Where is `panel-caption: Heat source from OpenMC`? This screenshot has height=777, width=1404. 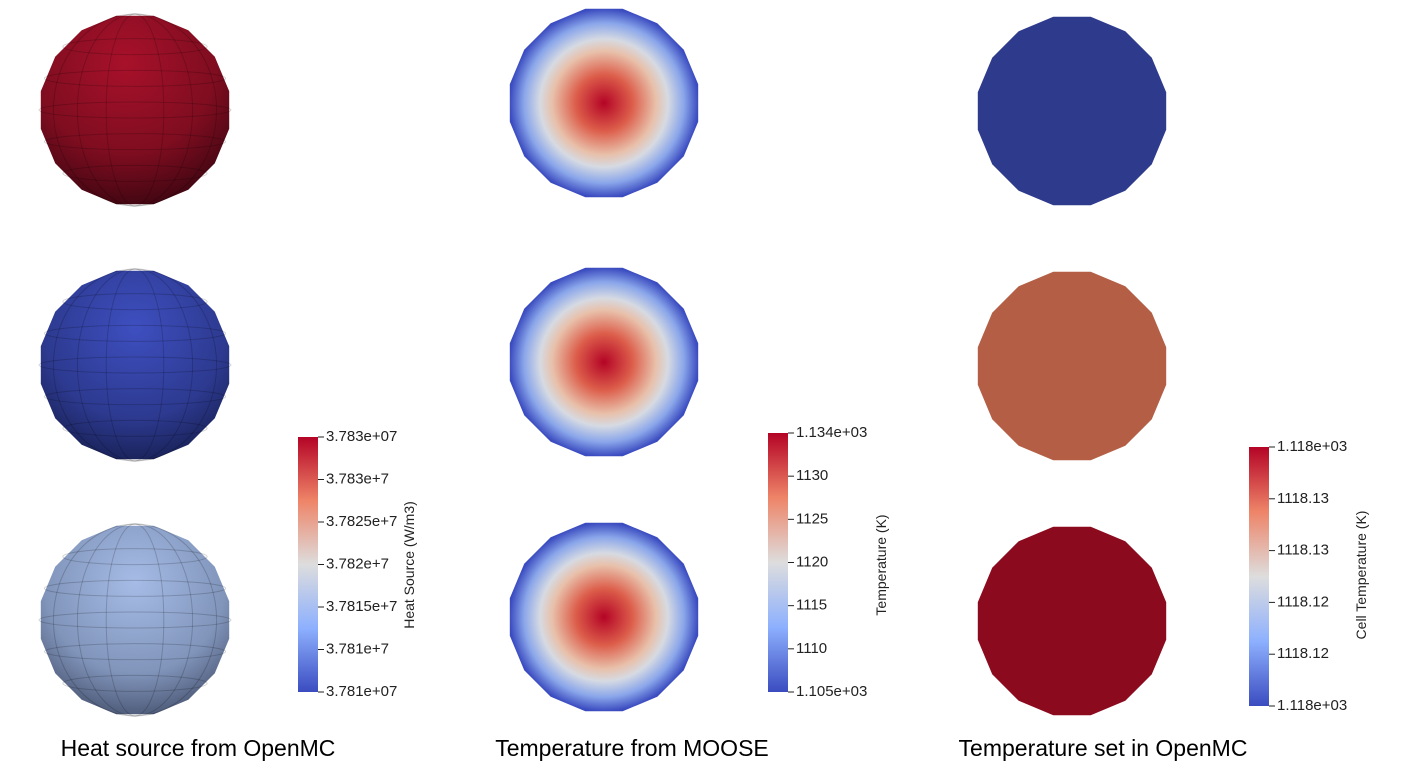 panel-caption: Heat source from OpenMC is located at coordinates (198, 748).